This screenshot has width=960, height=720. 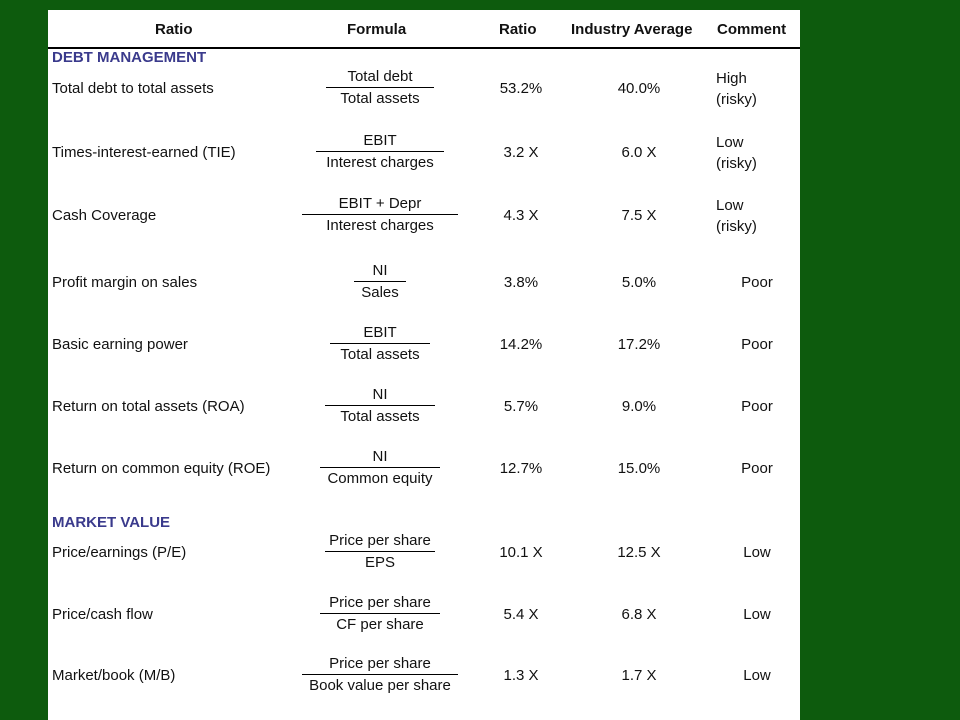 What do you see at coordinates (380, 203) in the screenshot?
I see `formula-numerator: EBIT + Depr` at bounding box center [380, 203].